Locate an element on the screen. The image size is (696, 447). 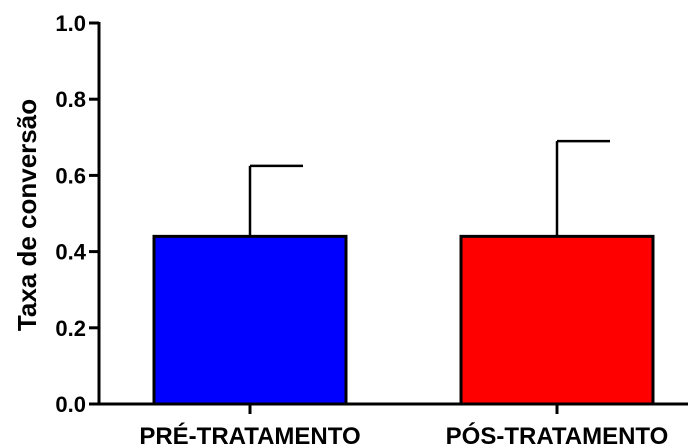
y-axis-ticks: 0.0 0.2 0.4 0.6 0.8 1.0 is located at coordinates (77, 214).